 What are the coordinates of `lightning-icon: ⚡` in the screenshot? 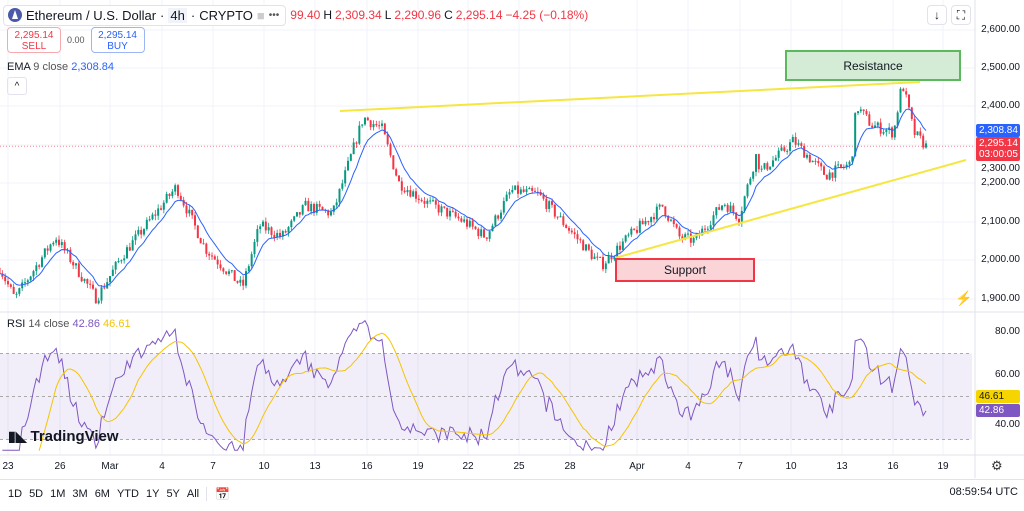 It's located at (964, 298).